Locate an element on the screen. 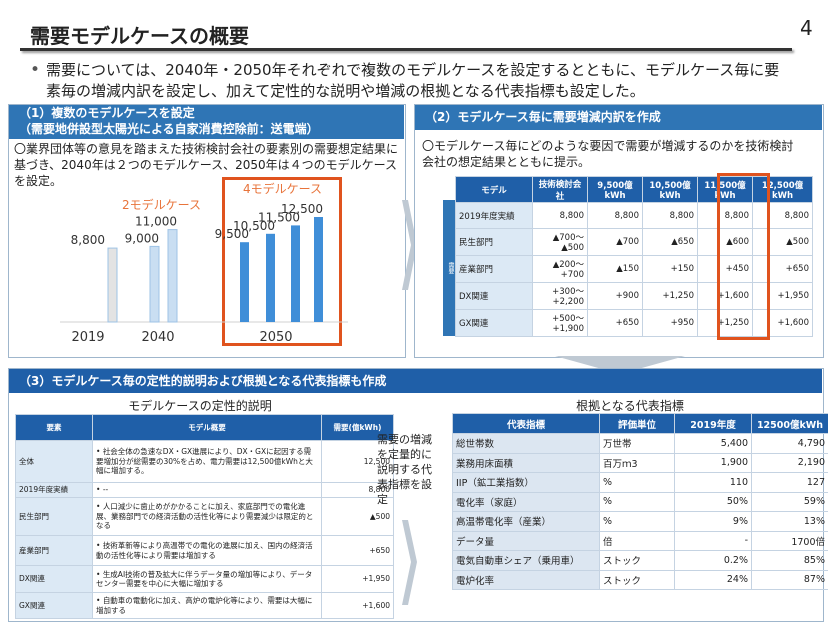  header-row: 代表指標 評価単位 2019年度 12500億kWh is located at coordinates (640, 423).